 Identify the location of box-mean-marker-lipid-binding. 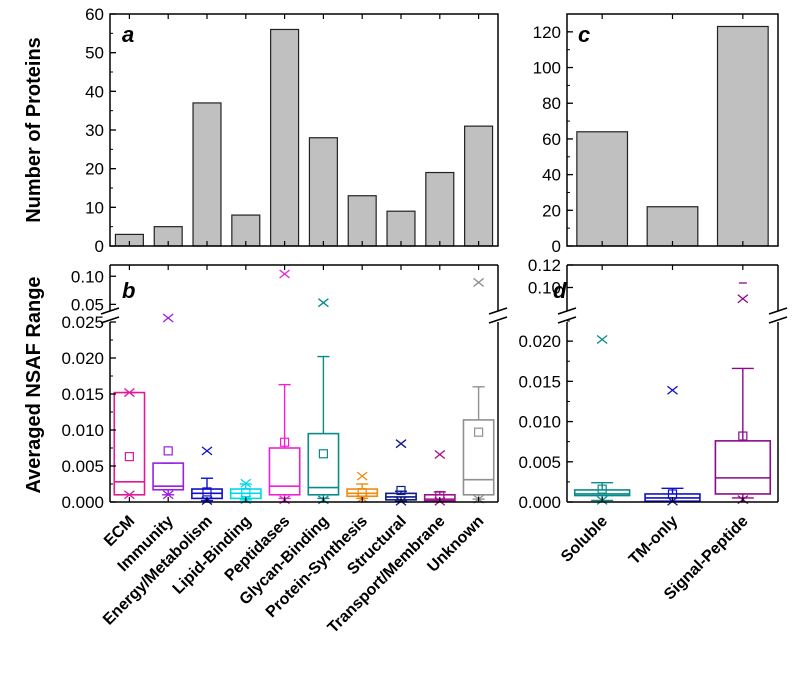
(246, 493).